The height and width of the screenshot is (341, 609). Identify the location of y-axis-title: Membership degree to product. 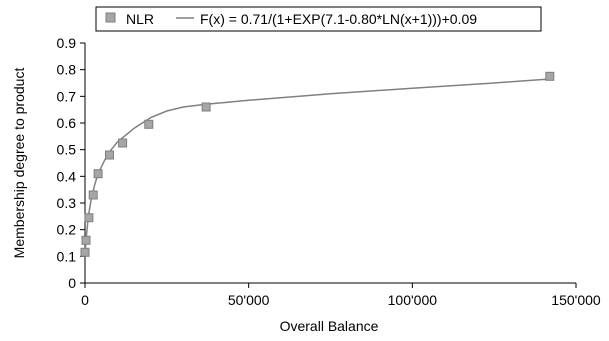
(19, 163).